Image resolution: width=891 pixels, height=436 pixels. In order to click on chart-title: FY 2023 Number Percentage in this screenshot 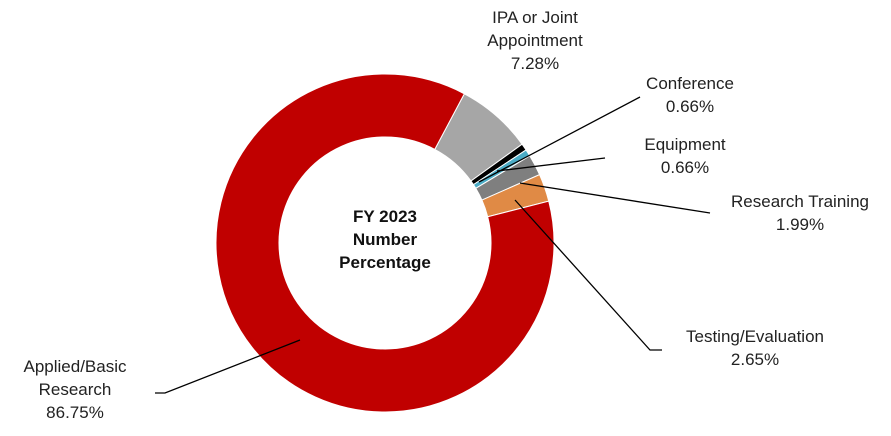, I will do `click(385, 239)`.